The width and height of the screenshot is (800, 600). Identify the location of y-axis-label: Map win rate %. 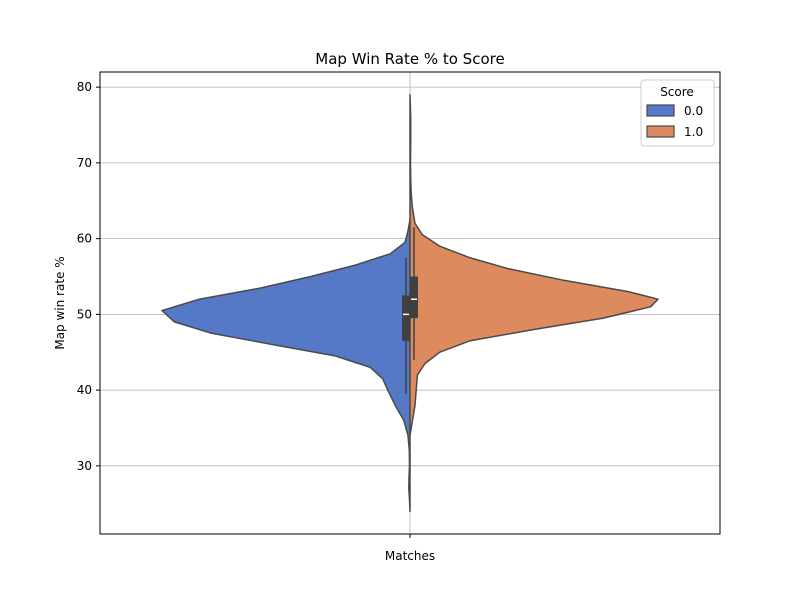
(60, 302).